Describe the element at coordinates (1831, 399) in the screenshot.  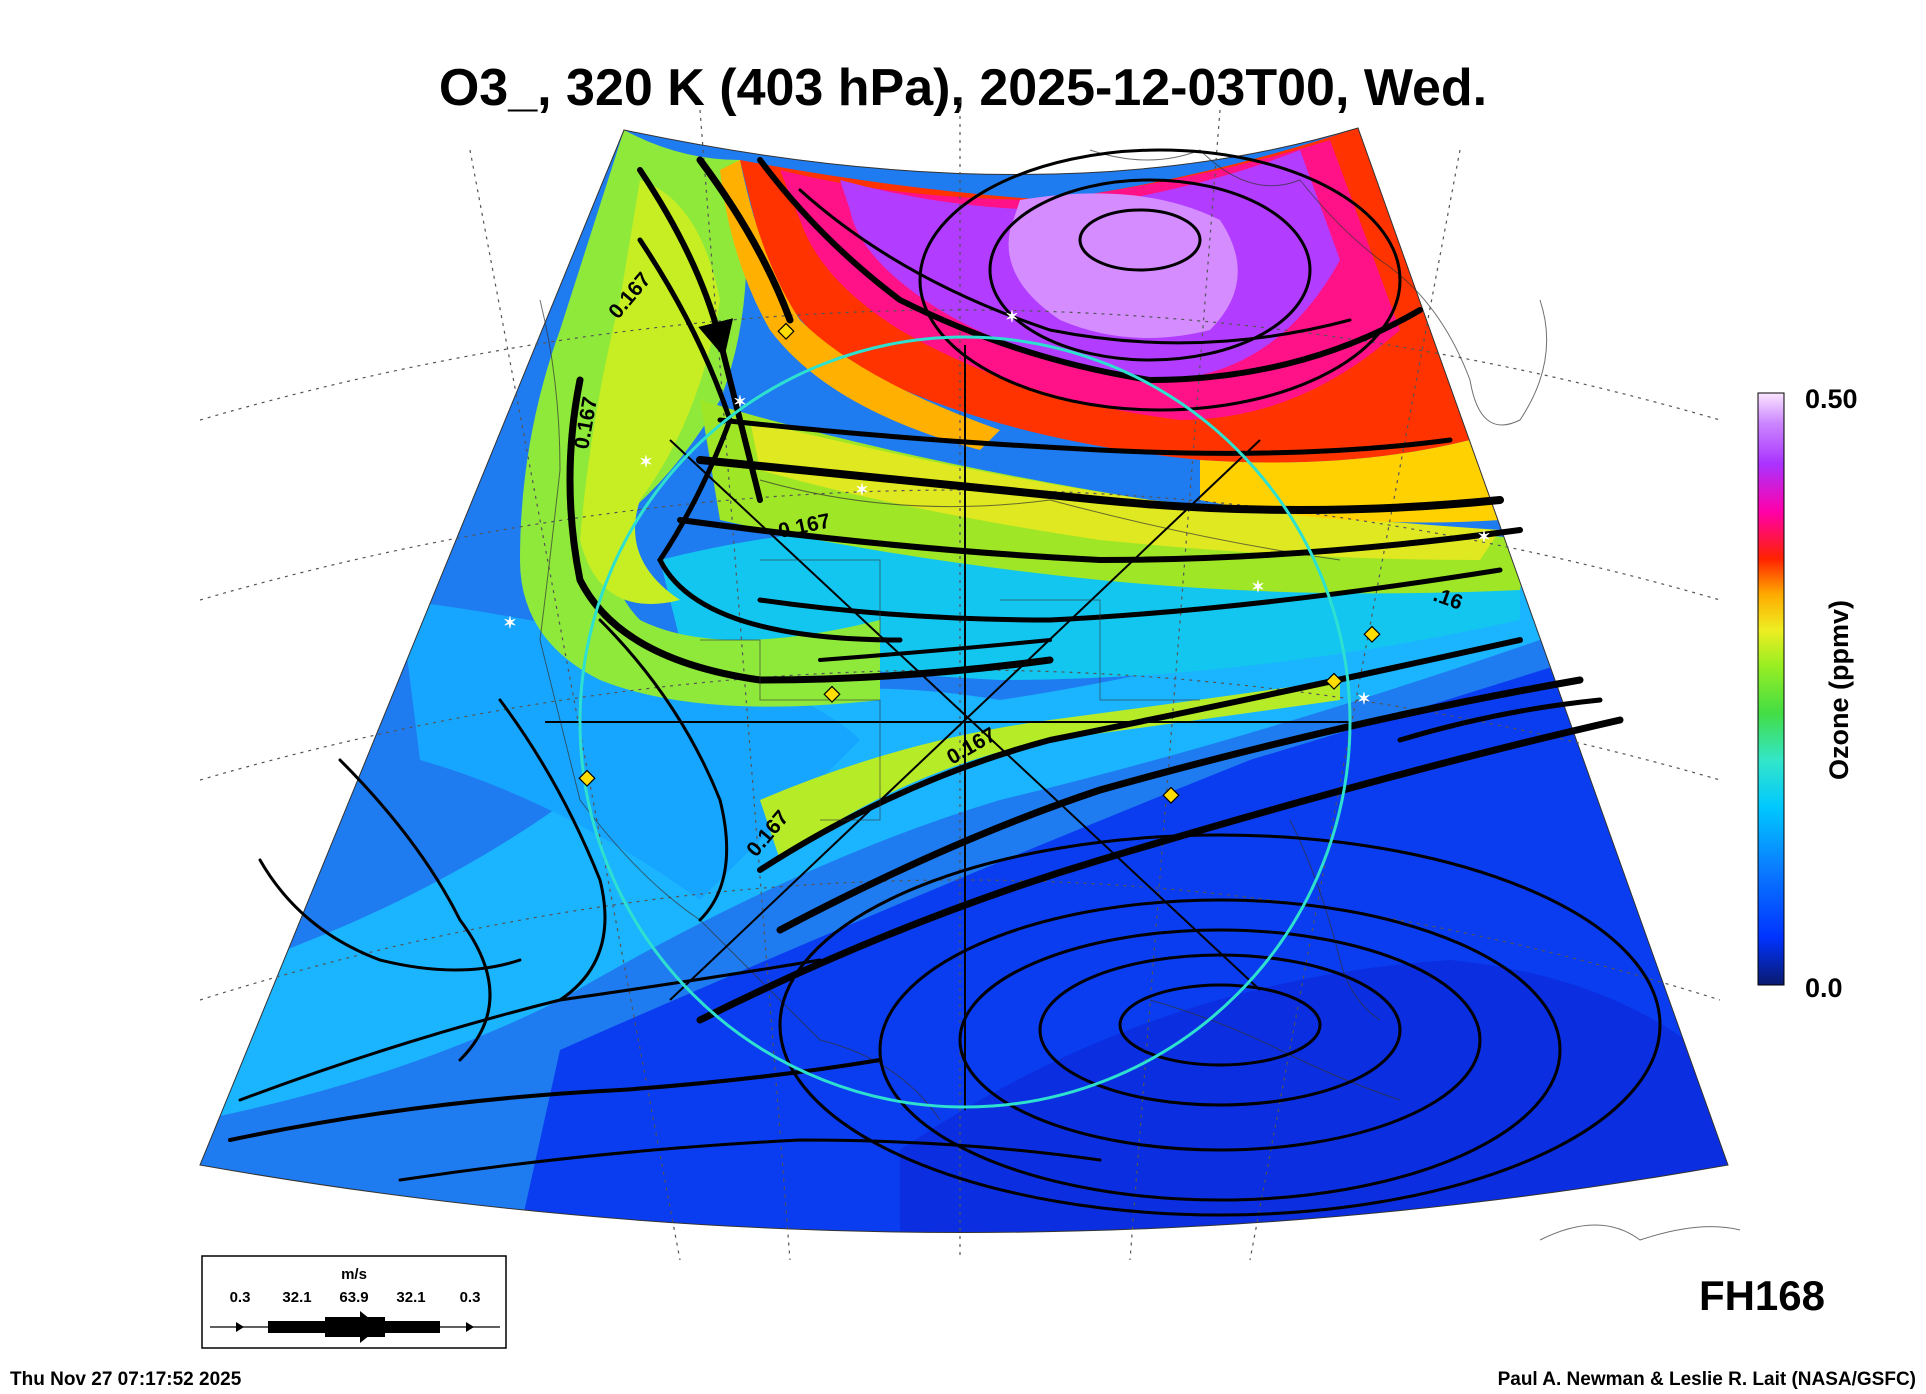
I see `colorbar-max-label: 0.50` at that location.